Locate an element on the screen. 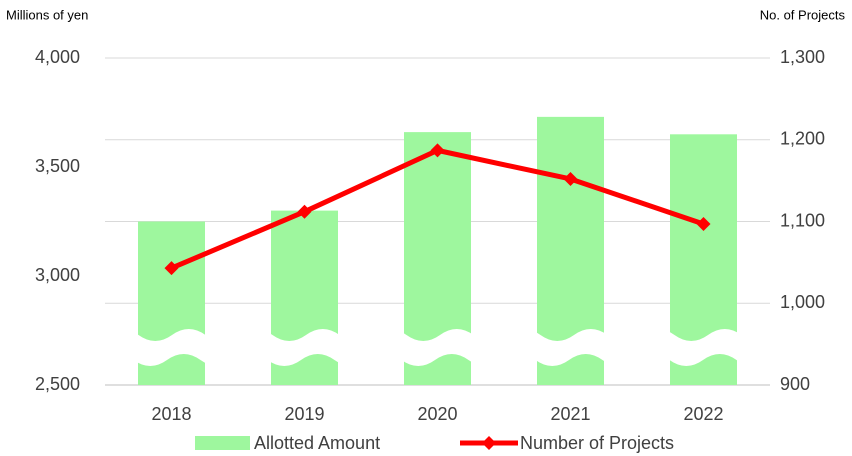 The height and width of the screenshot is (456, 852). y2-tick-label: 900 is located at coordinates (795, 384).